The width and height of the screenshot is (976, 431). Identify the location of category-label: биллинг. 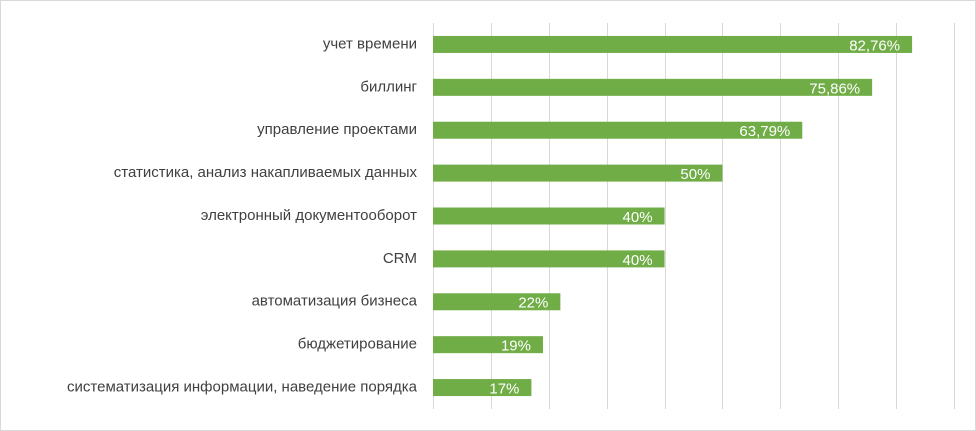
(388, 86).